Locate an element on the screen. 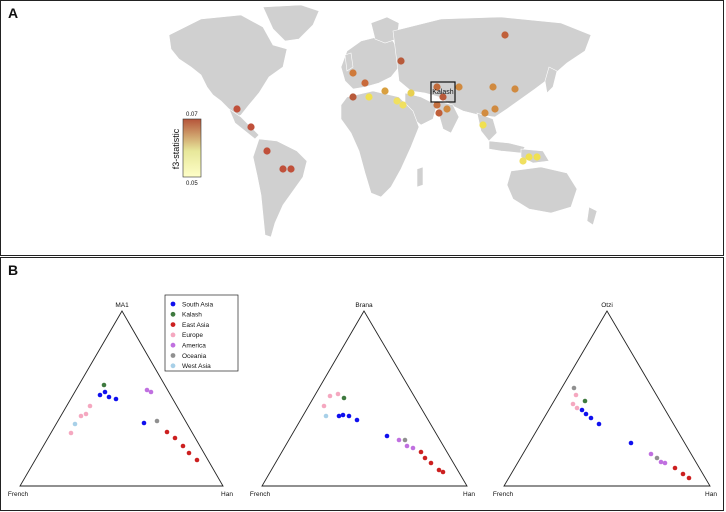 This screenshot has width=726, height=512. triangle-otzi-top-label: Otzi is located at coordinates (607, 305).